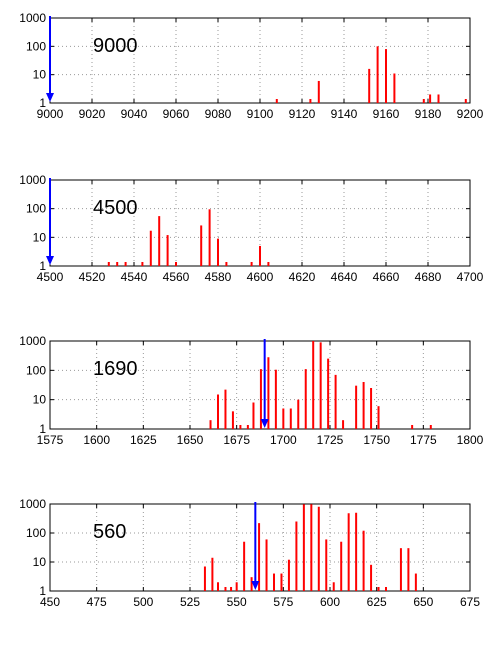  What do you see at coordinates (283, 440) in the screenshot?
I see `x-tick-label: 1700` at bounding box center [283, 440].